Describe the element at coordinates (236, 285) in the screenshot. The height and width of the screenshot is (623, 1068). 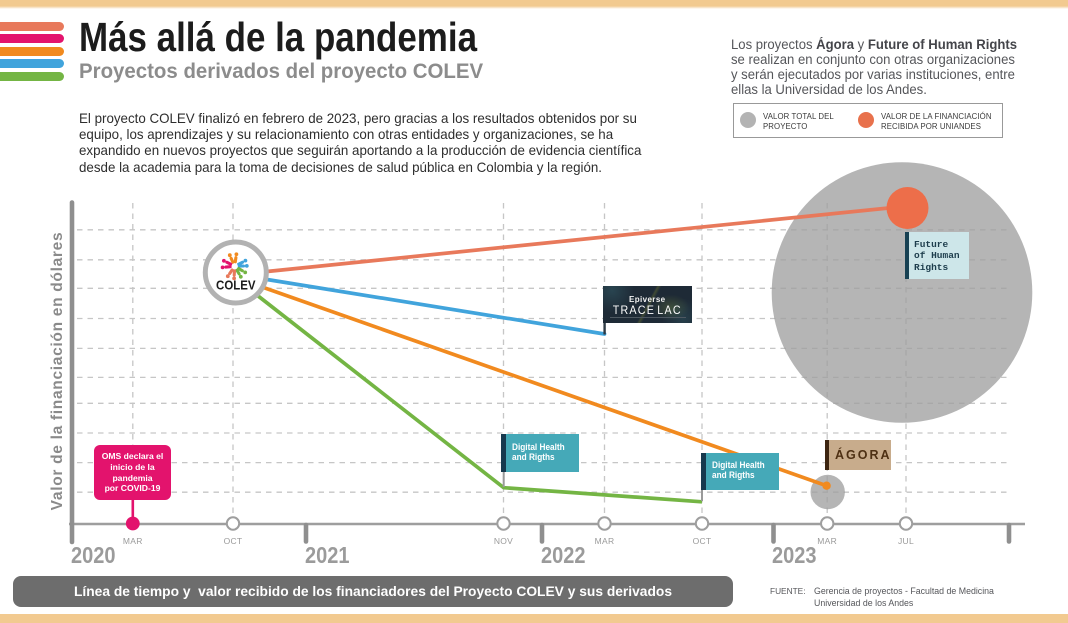
I see `svg-text: COLEV` at that location.